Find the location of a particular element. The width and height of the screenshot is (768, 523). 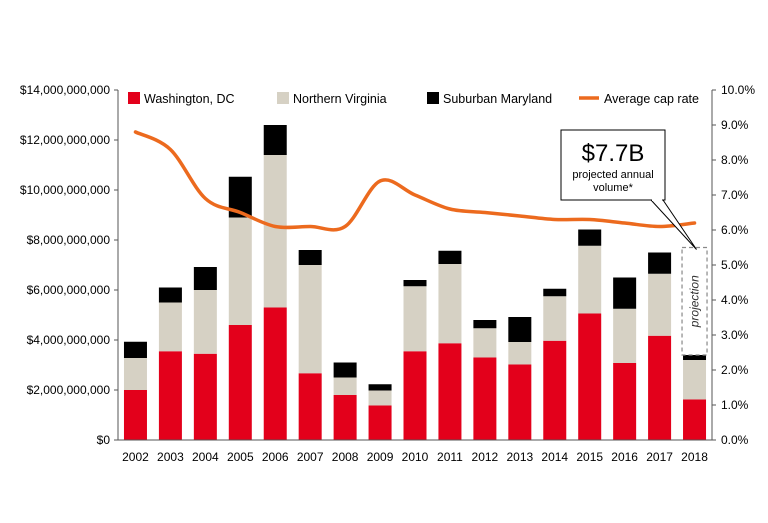

callout-pointer-mask is located at coordinates (657, 200).